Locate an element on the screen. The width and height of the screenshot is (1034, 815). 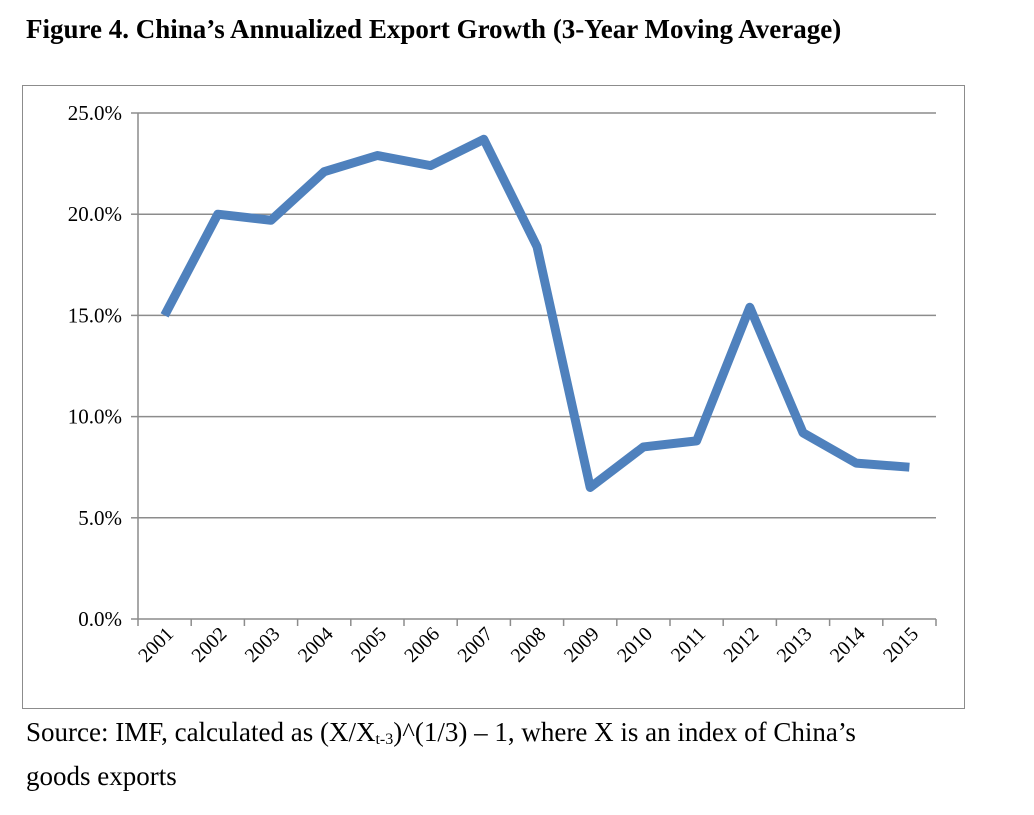
x-tick-label: 2005 is located at coordinates (369, 645).